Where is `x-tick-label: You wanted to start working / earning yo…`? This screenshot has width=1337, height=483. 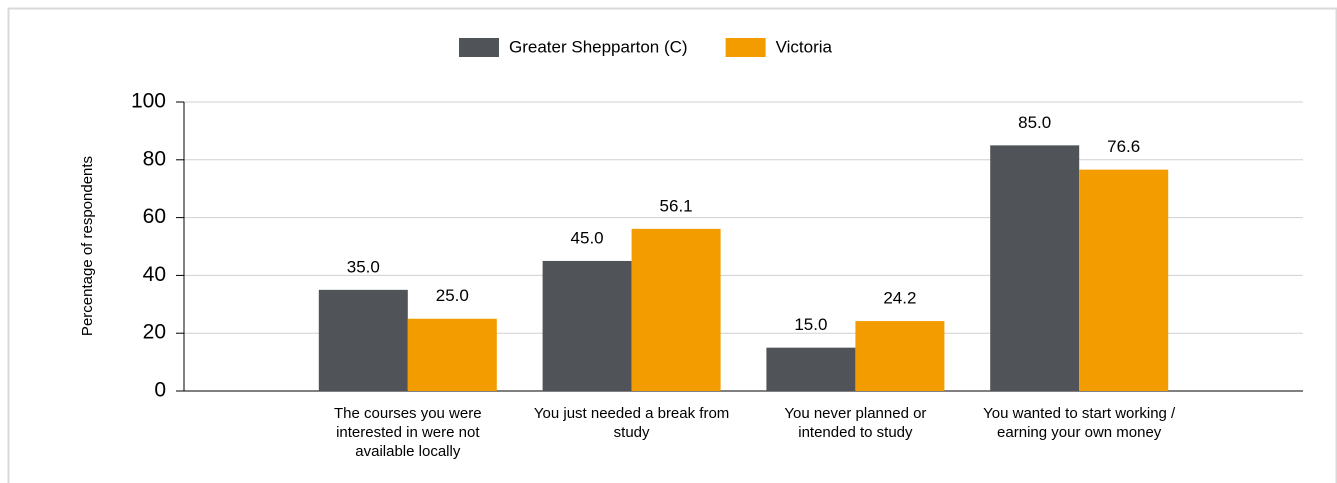
x-tick-label: You wanted to start working / earning yo… is located at coordinates (1079, 423).